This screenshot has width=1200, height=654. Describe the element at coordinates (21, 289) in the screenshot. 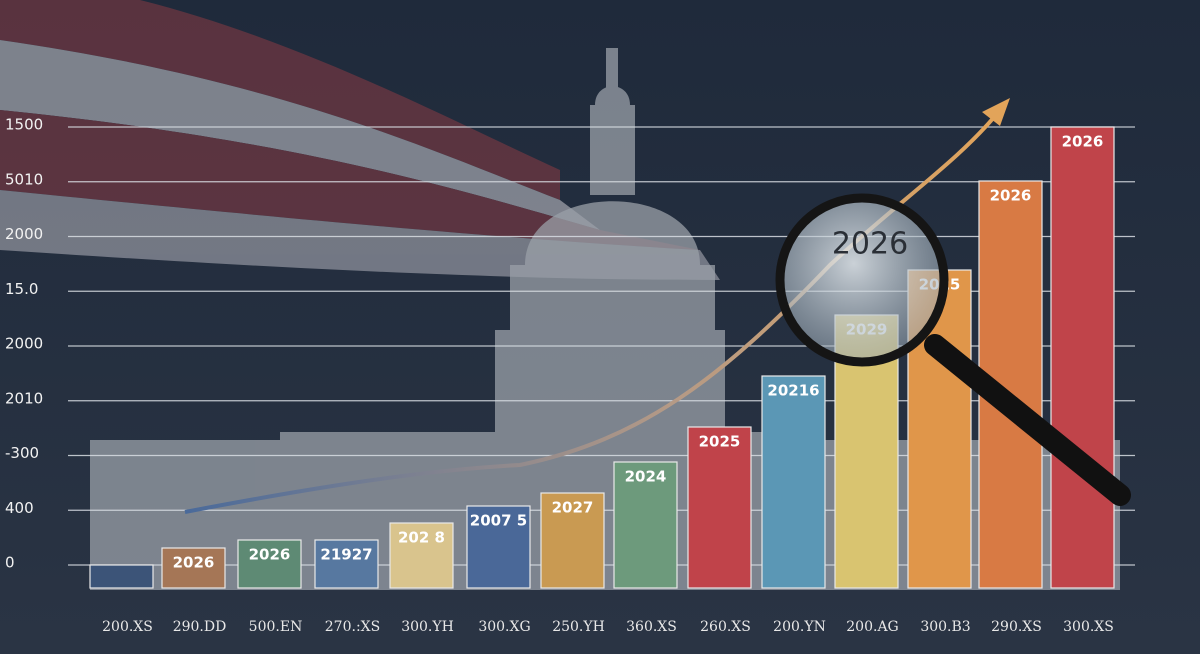

I see `y-label: 15.0` at that location.